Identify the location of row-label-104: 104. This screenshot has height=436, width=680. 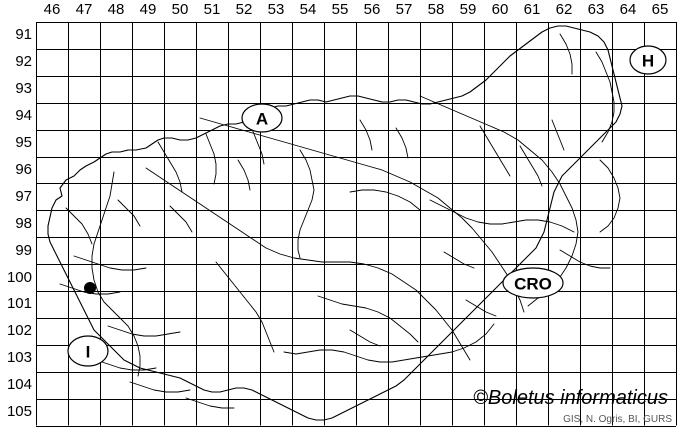
(19, 385).